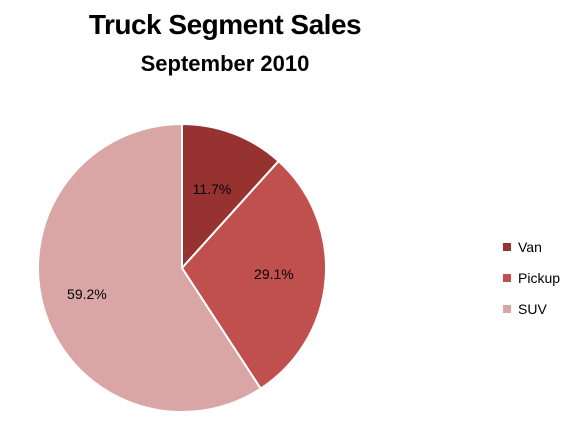 The width and height of the screenshot is (570, 442). Describe the element at coordinates (180, 241) in the screenshot. I see `pie-data-labels: 11.7% 29.1% 59.2%` at that location.